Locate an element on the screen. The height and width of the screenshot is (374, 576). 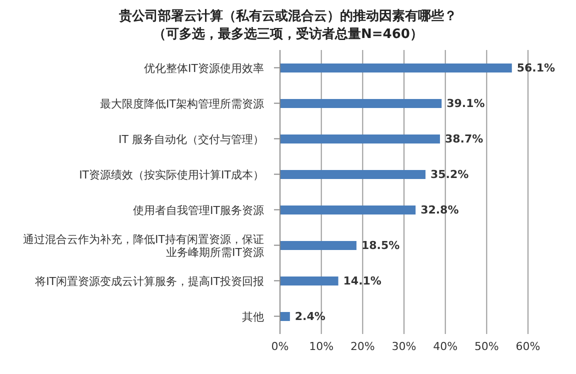
y-tick-label: 使用者自我管理IT服务资源 is located at coordinates (198, 209).